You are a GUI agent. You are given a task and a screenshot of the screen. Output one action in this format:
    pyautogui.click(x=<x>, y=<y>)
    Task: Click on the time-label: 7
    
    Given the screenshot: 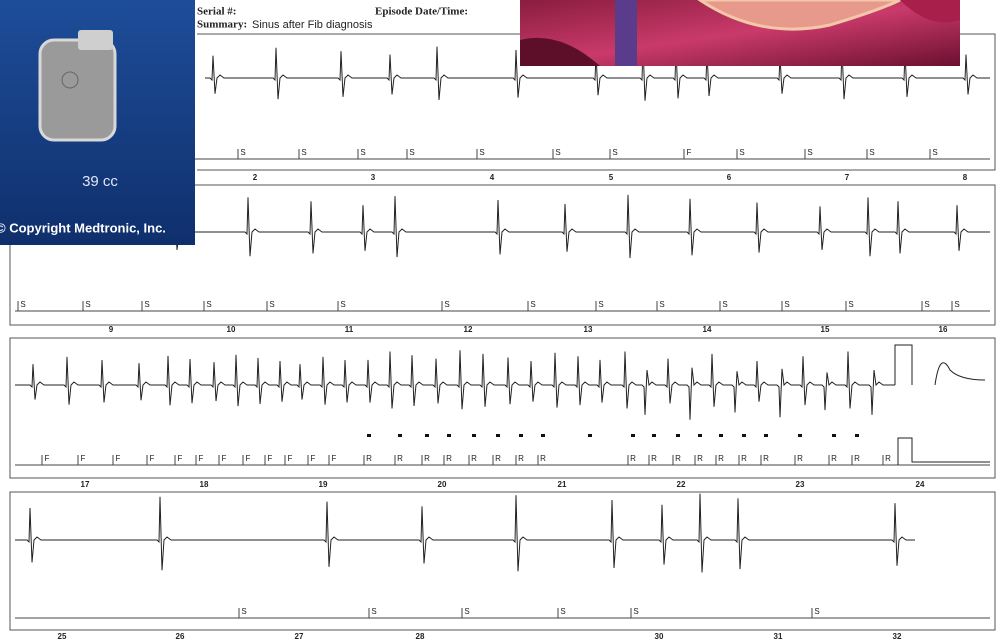 What is the action you would take?
    pyautogui.click(x=847, y=177)
    